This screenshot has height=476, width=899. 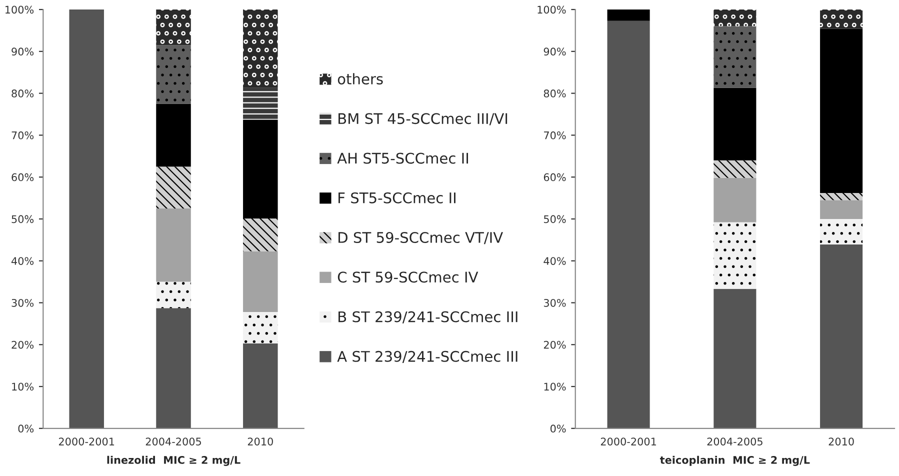 What do you see at coordinates (735, 461) in the screenshot?
I see `x-axis-title: teicoplanin MIC ≥ 2 mg/L` at bounding box center [735, 461].